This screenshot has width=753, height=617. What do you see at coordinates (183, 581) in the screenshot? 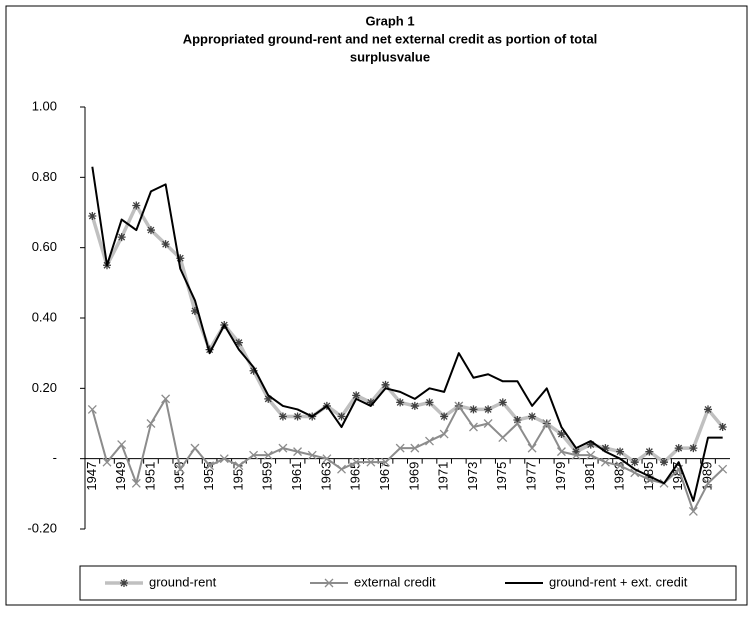
I see `legend-label: ground-rent` at bounding box center [183, 581].